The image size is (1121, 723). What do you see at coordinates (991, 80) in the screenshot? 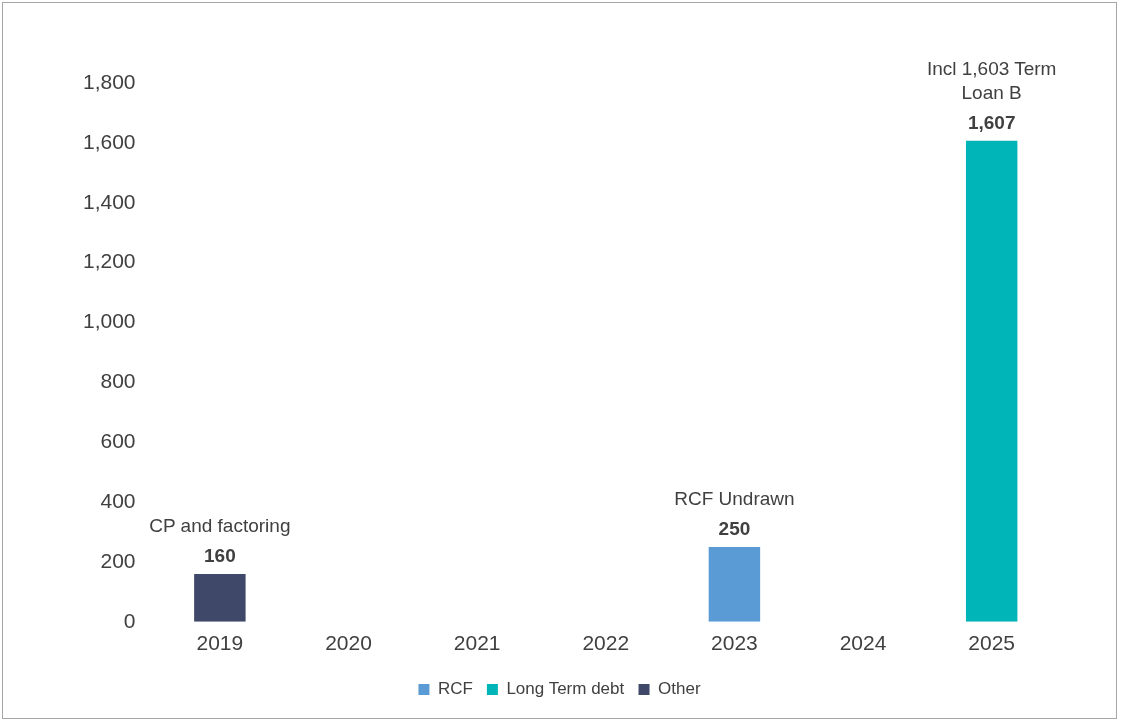
I see `annotation: Incl 1,603 Term Loan B` at bounding box center [991, 80].